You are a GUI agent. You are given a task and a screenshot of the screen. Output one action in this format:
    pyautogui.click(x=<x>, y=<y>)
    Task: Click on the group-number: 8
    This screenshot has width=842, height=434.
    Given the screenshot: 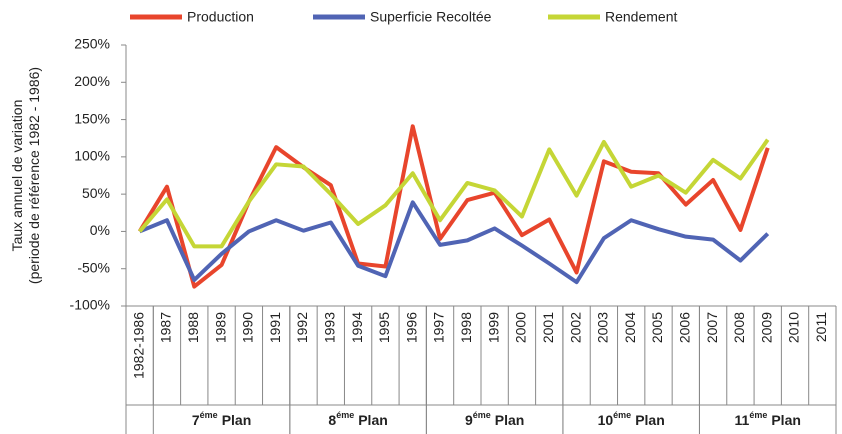 What is the action you would take?
    pyautogui.click(x=332, y=420)
    